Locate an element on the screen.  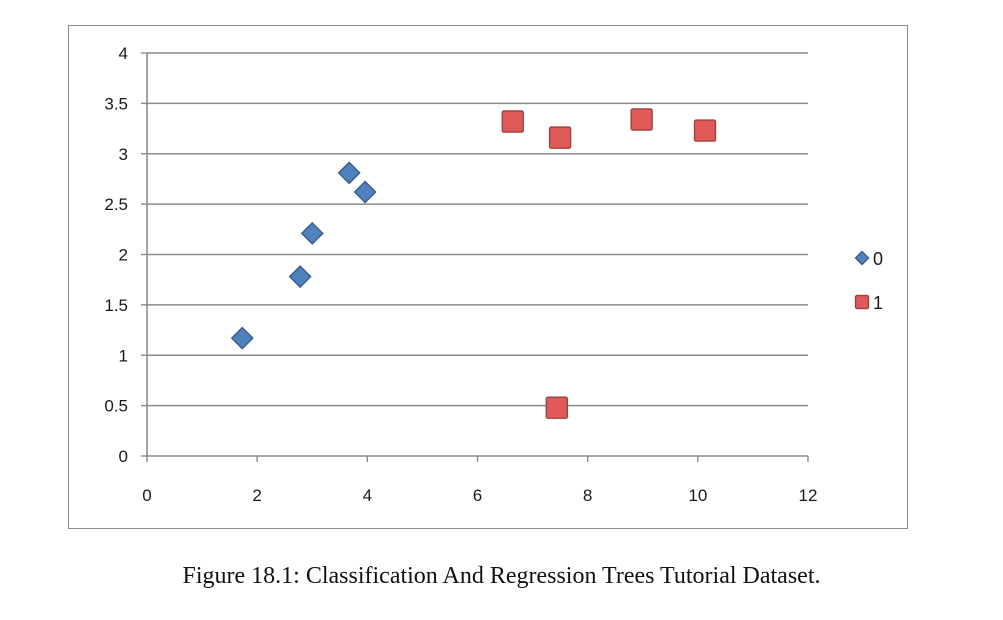
x-tick-label-4: 8 is located at coordinates (587, 495).